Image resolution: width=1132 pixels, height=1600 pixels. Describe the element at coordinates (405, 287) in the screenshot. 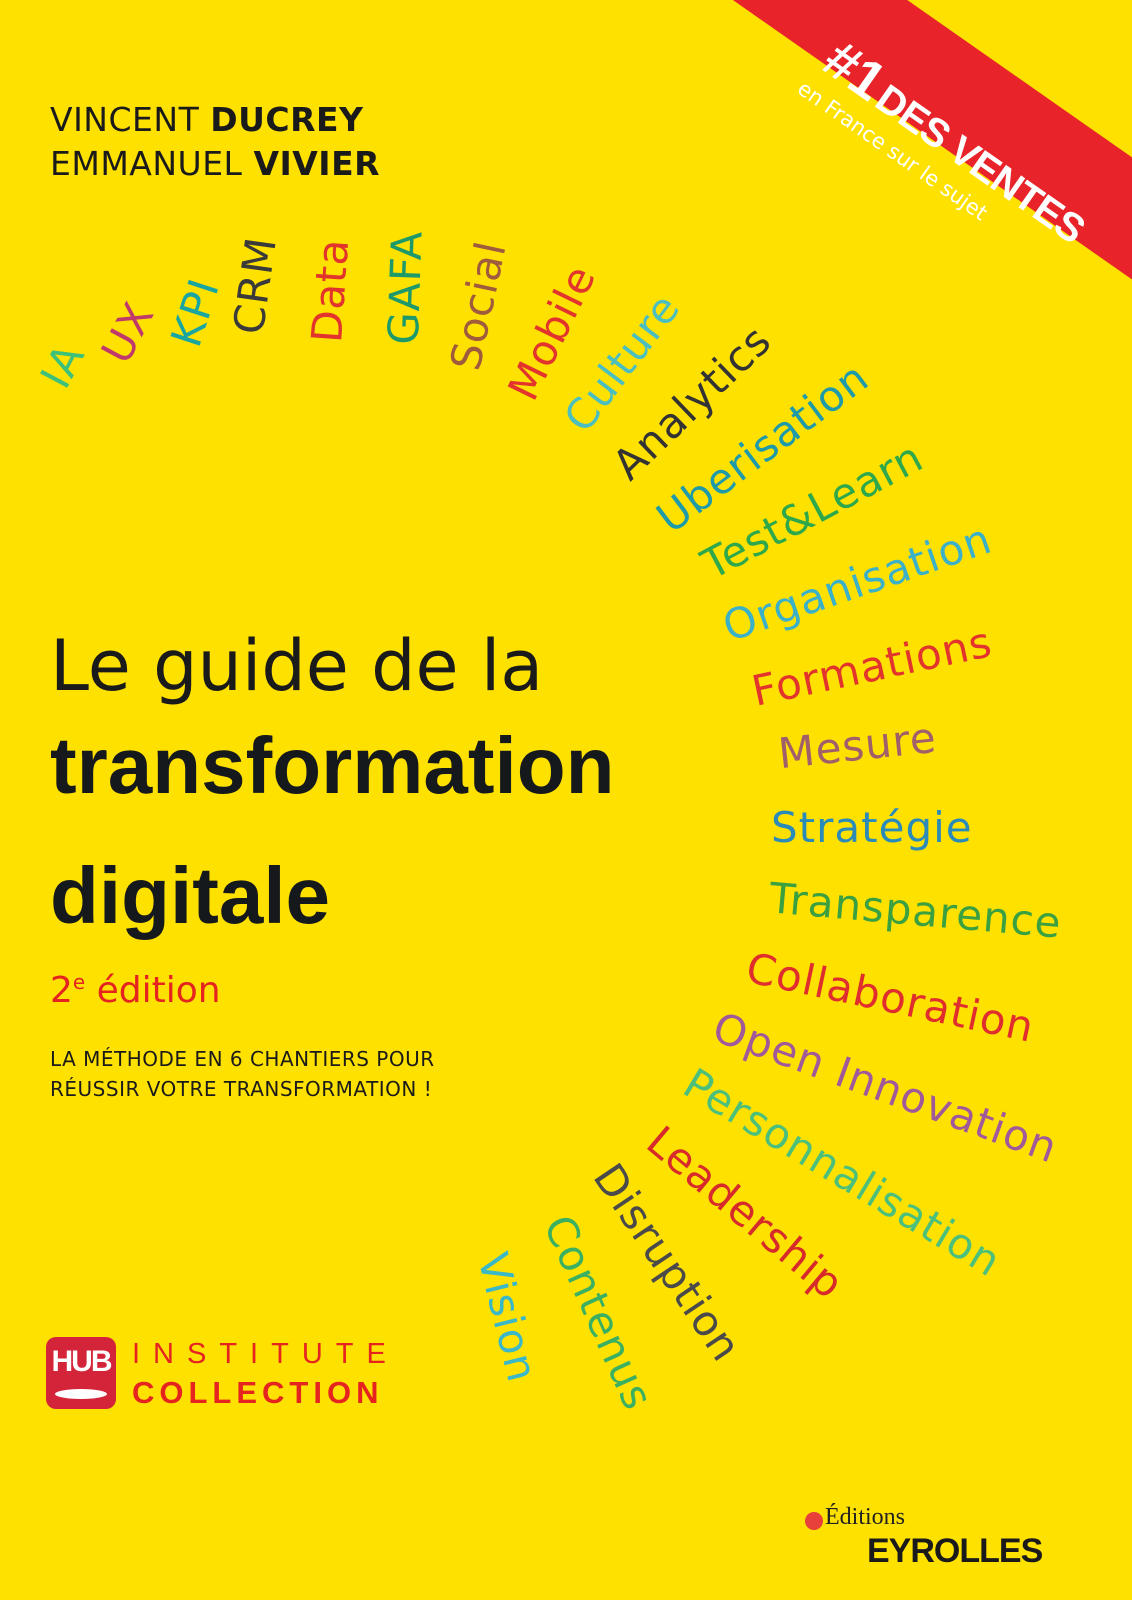

I see `keyword-gafa: GAFA` at that location.